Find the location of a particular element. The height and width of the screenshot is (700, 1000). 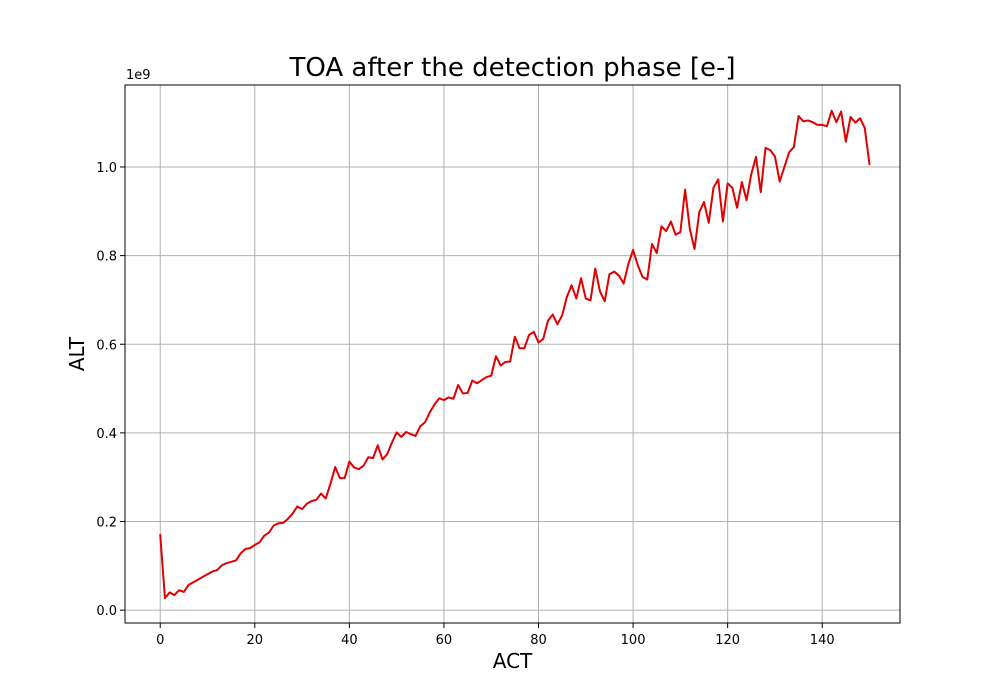

x-tick-label: 40 is located at coordinates (349, 640).